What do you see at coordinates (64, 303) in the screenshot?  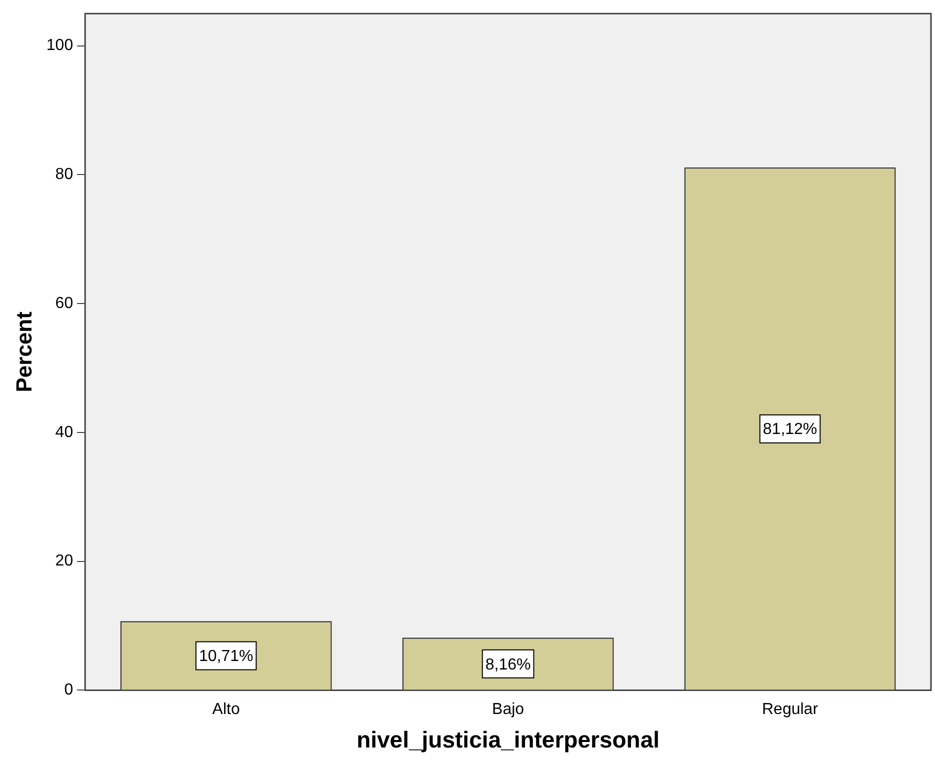 I see `y-tick-label: 60` at bounding box center [64, 303].